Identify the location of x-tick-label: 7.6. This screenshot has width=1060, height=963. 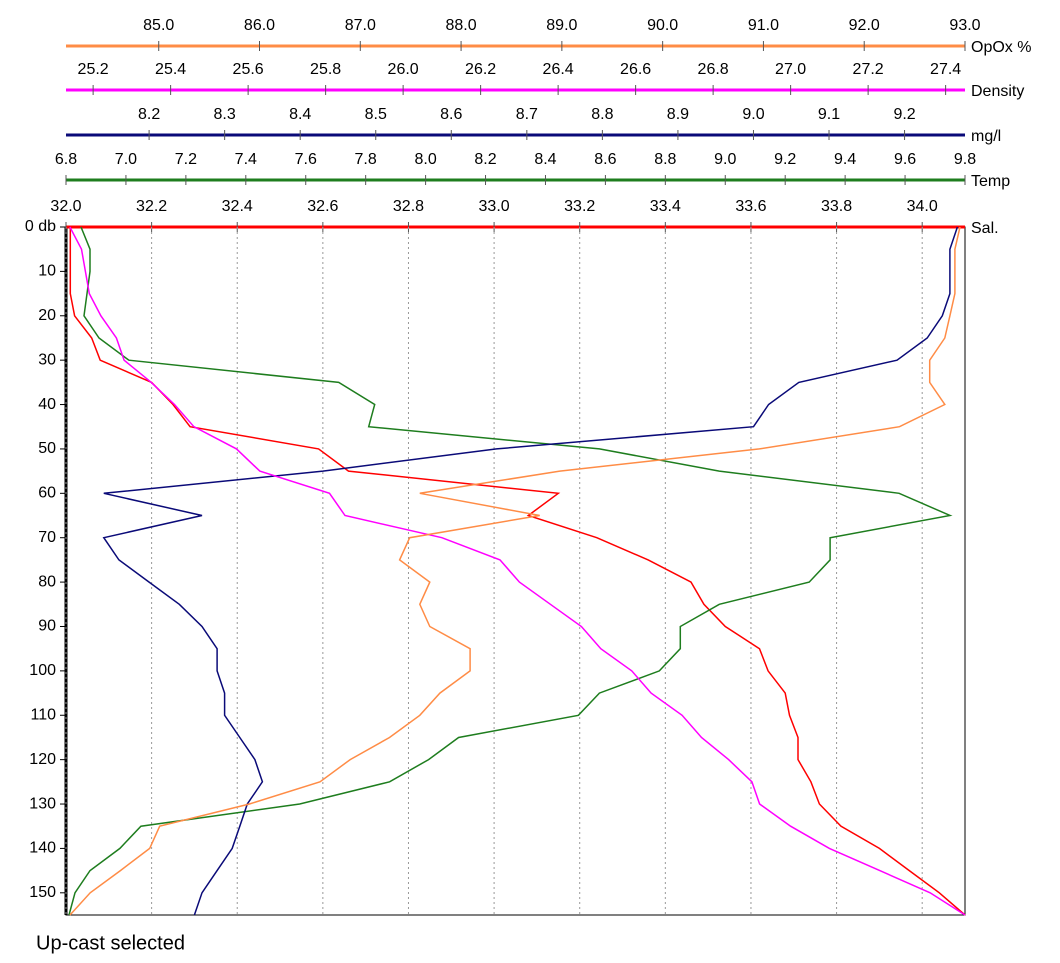
(306, 159).